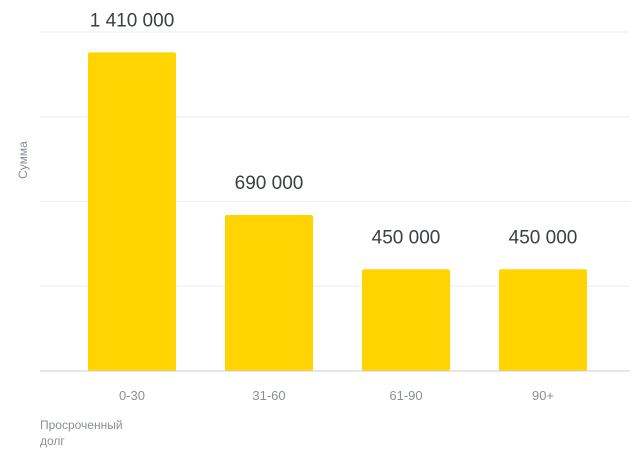 The image size is (640, 452). Describe the element at coordinates (52, 441) in the screenshot. I see `x-axis-title-line-2: долг` at that location.